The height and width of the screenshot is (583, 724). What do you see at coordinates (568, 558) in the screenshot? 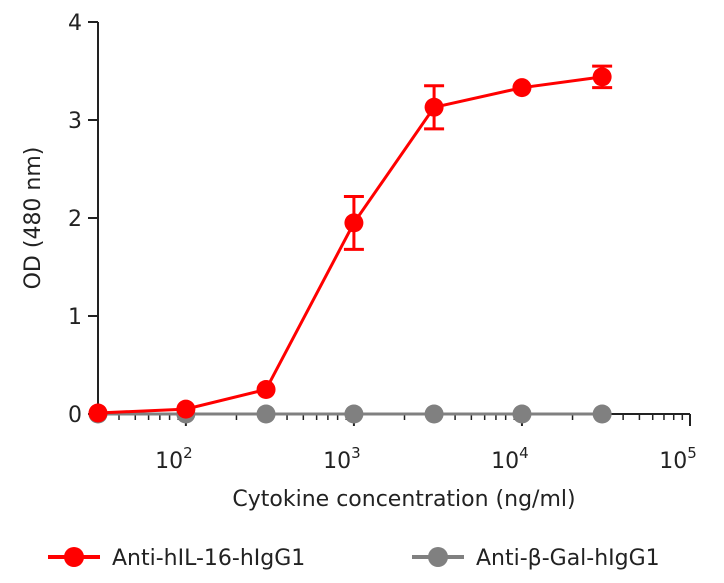
I see `legend-label: Anti-β-Gal-hIgG1` at bounding box center [568, 558].